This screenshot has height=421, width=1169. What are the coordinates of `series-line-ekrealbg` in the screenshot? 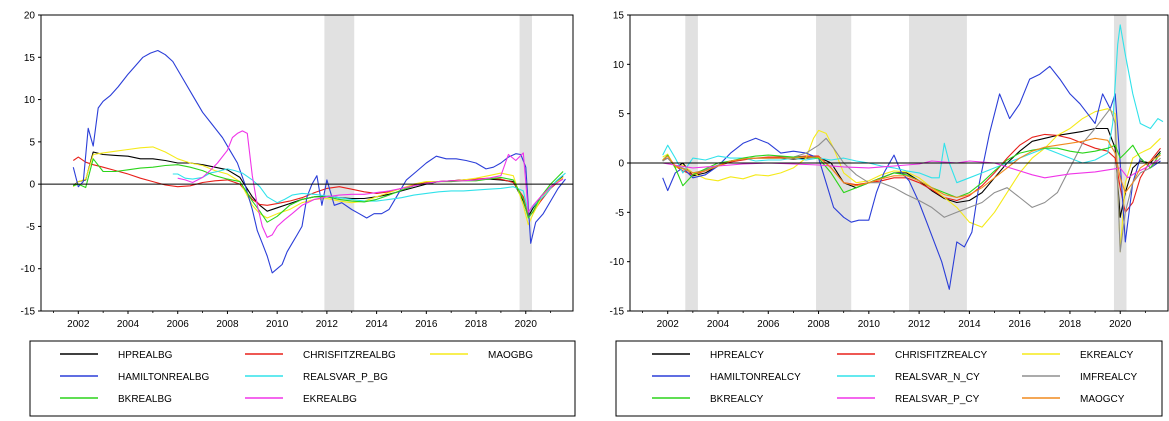 It's located at (370, 184).